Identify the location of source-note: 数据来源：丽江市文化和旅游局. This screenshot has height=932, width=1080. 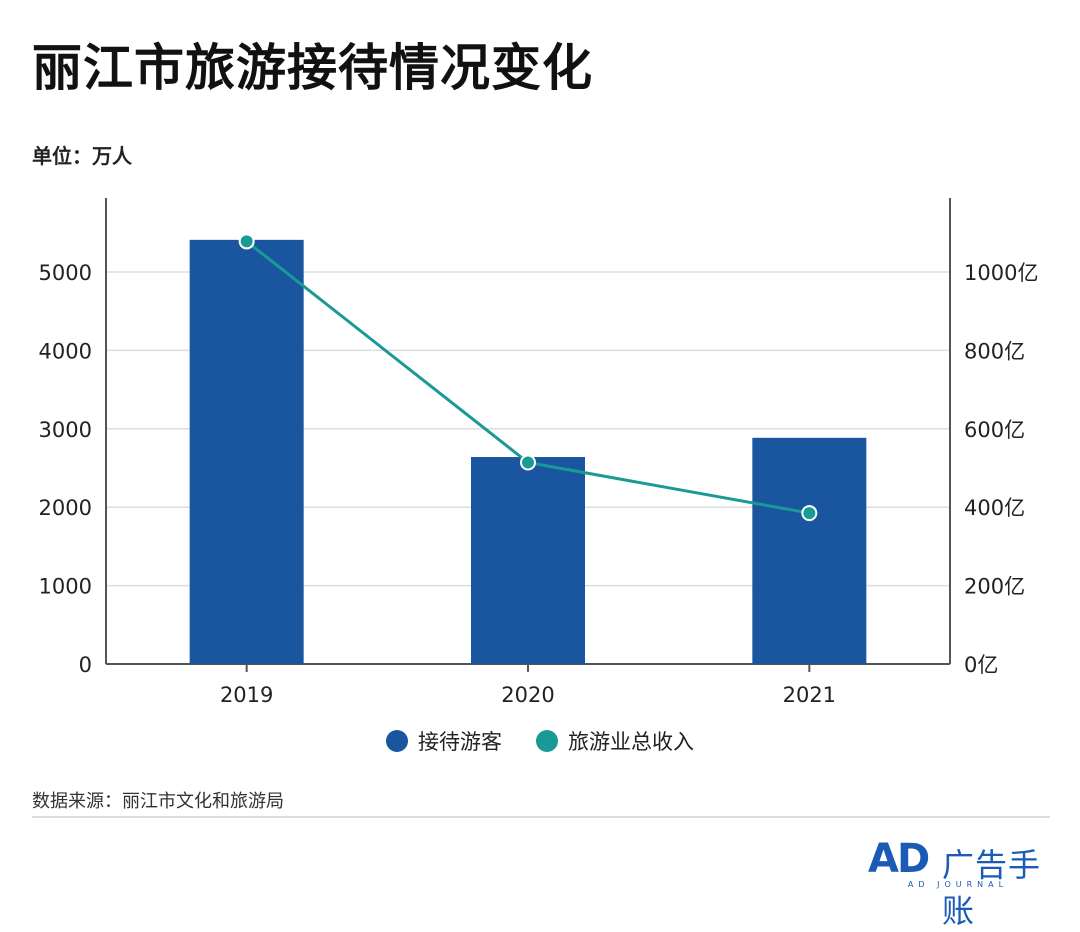
(158, 801).